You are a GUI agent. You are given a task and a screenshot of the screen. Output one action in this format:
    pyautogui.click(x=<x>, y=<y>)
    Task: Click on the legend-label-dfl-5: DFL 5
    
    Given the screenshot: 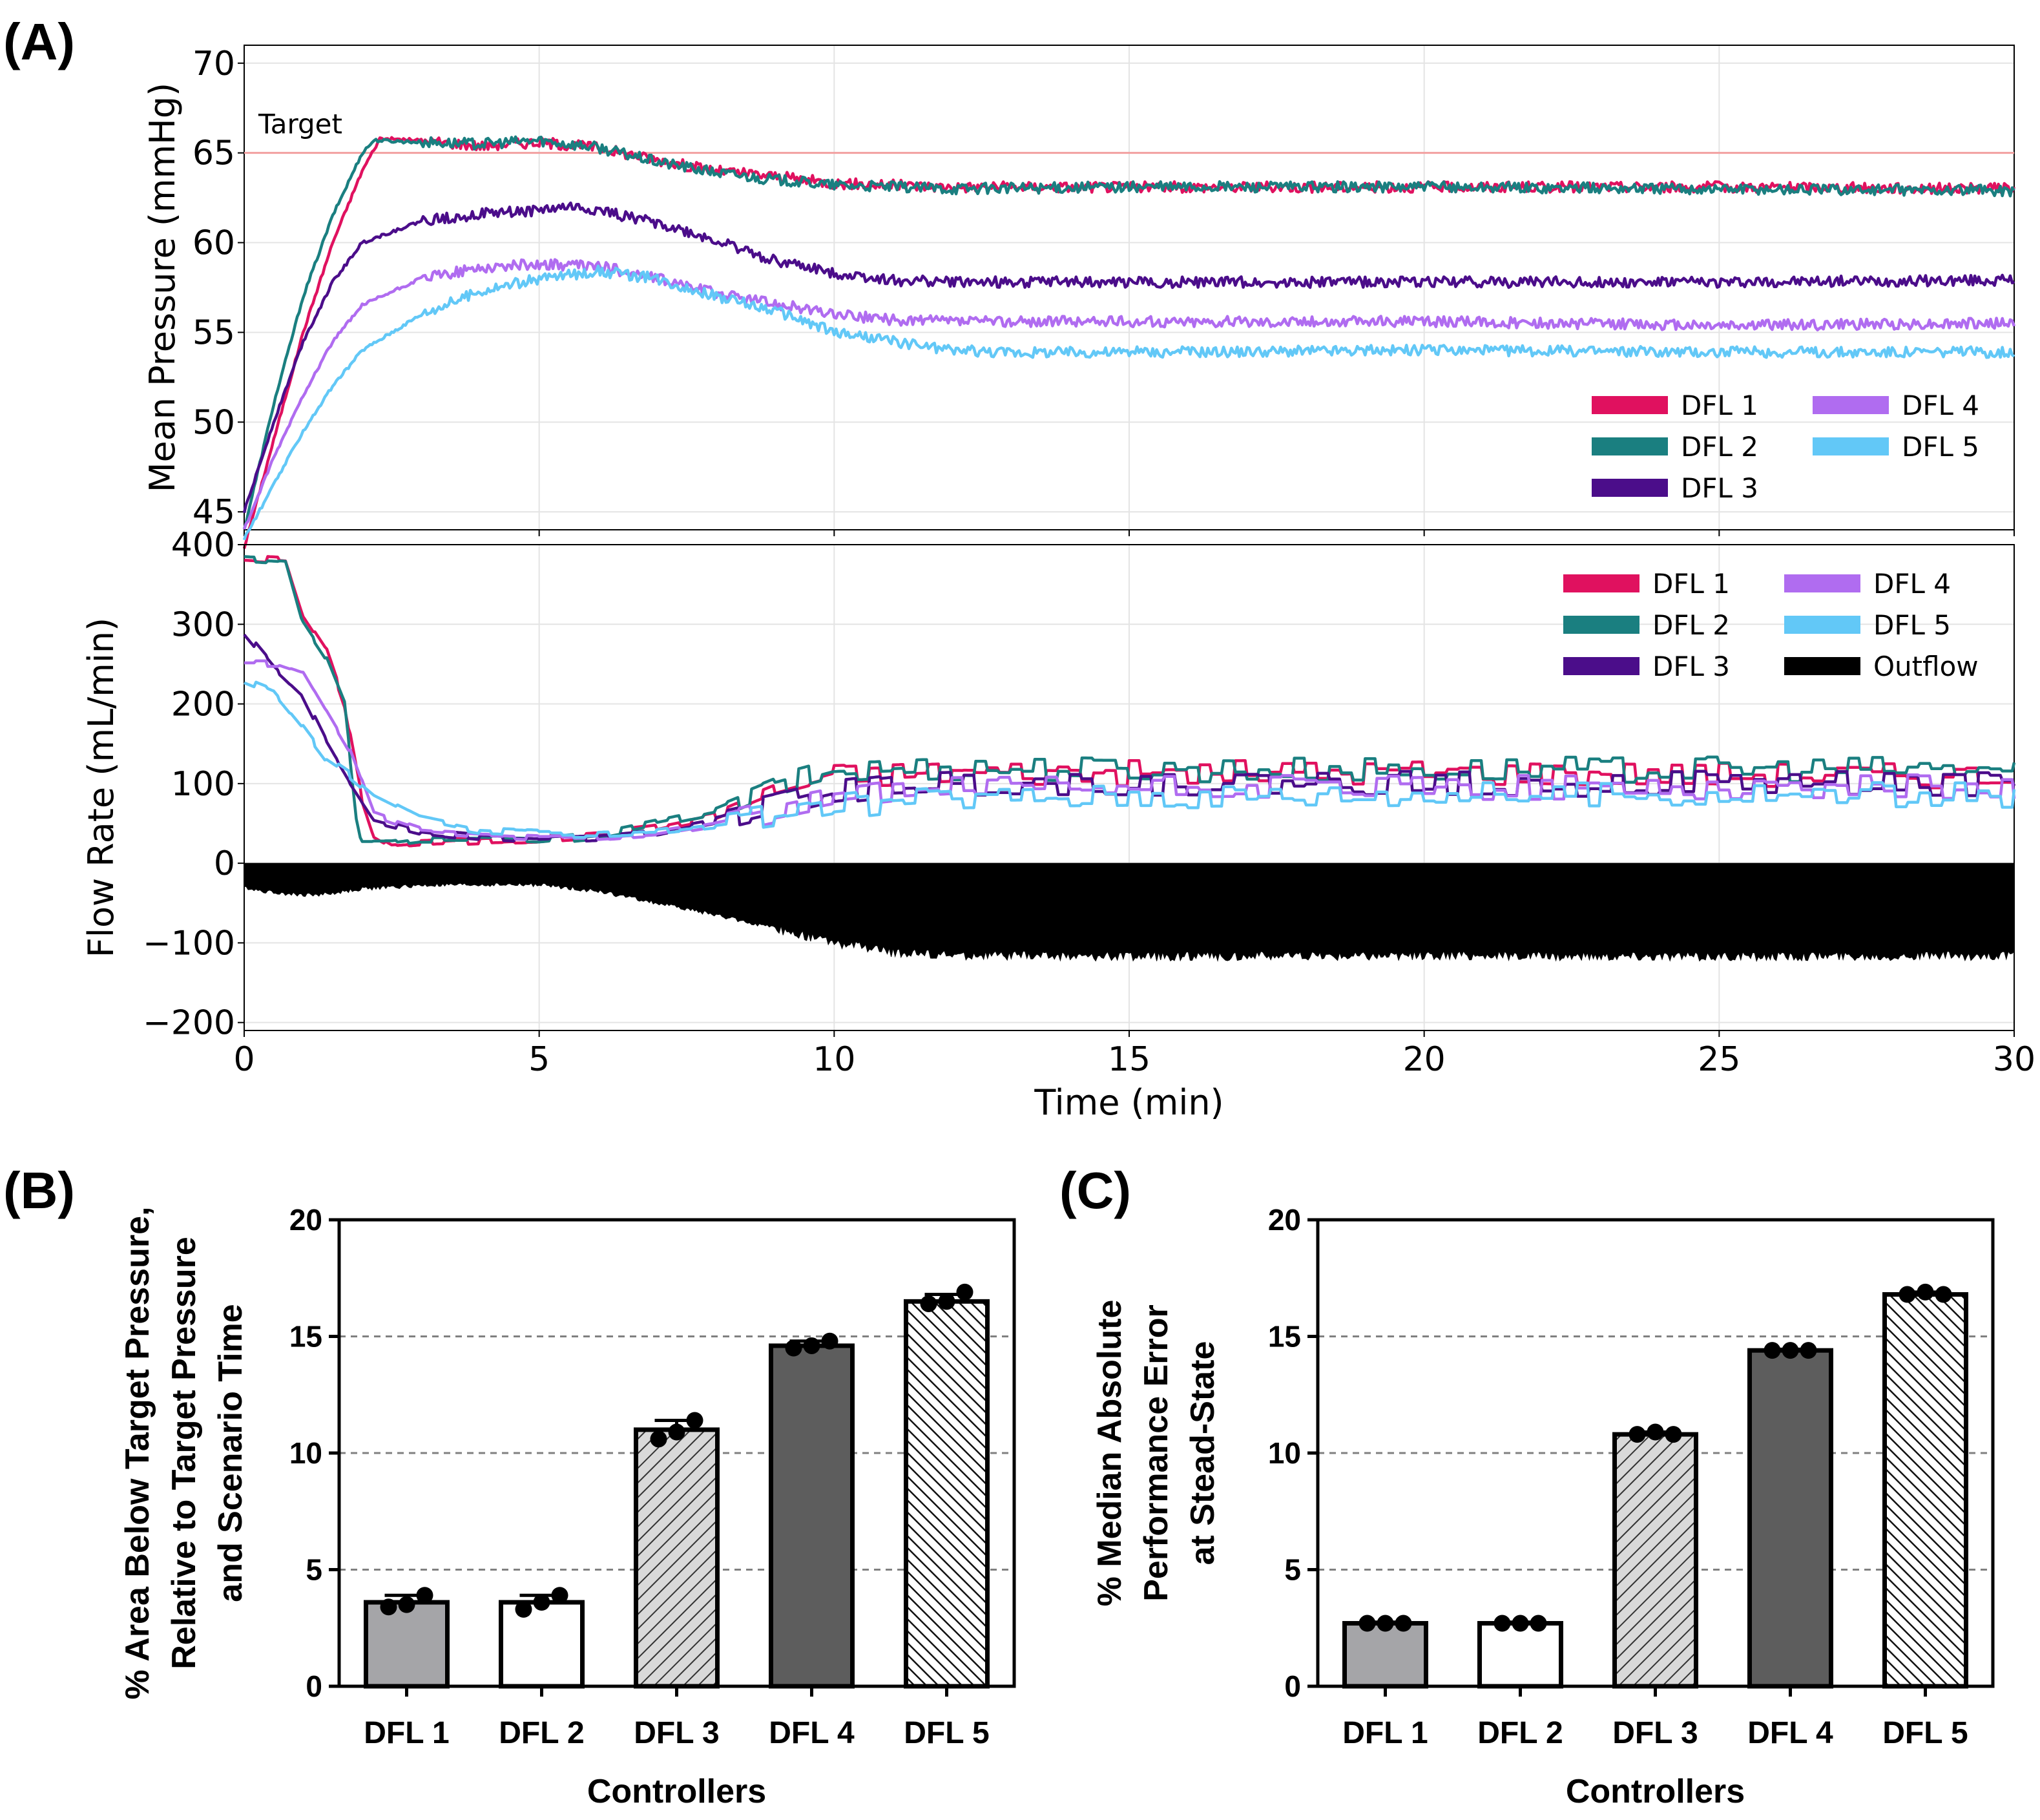 What is the action you would take?
    pyautogui.click(x=1941, y=447)
    